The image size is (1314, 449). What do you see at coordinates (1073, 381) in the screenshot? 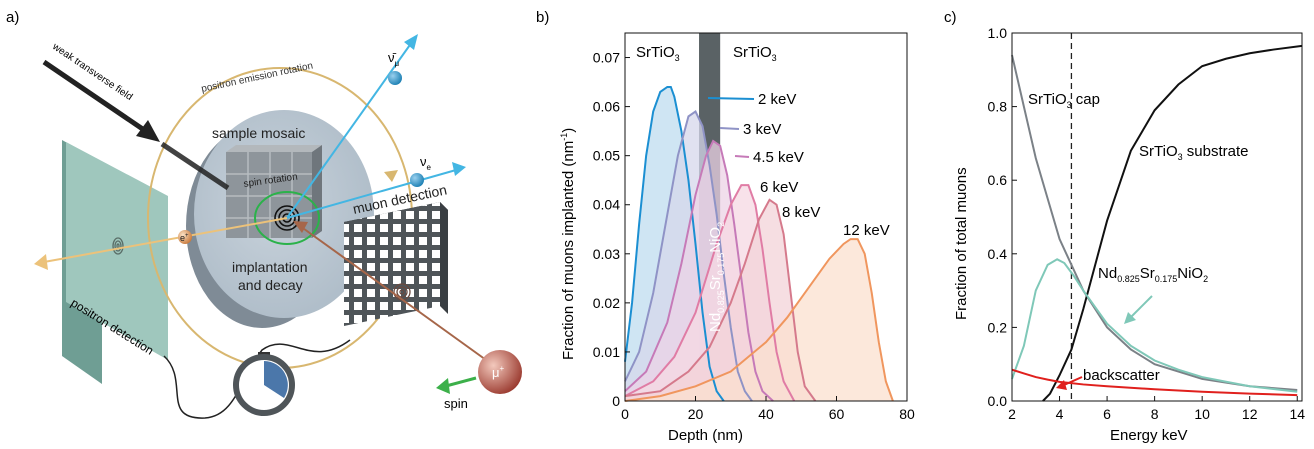
I see `backscatter-leader` at bounding box center [1073, 381].